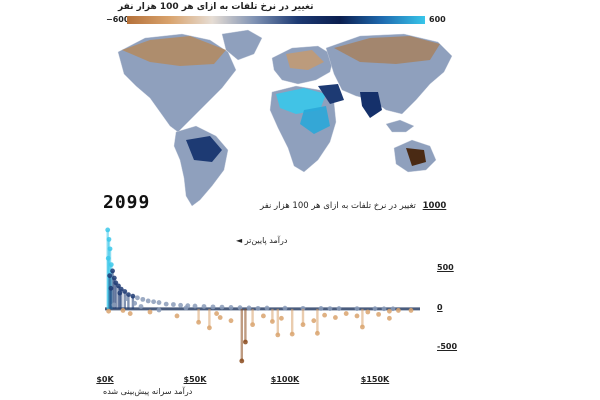 The image size is (600, 400). What do you see at coordinates (437, 19) in the screenshot?
I see `map-legend-max: 600` at bounding box center [437, 19].